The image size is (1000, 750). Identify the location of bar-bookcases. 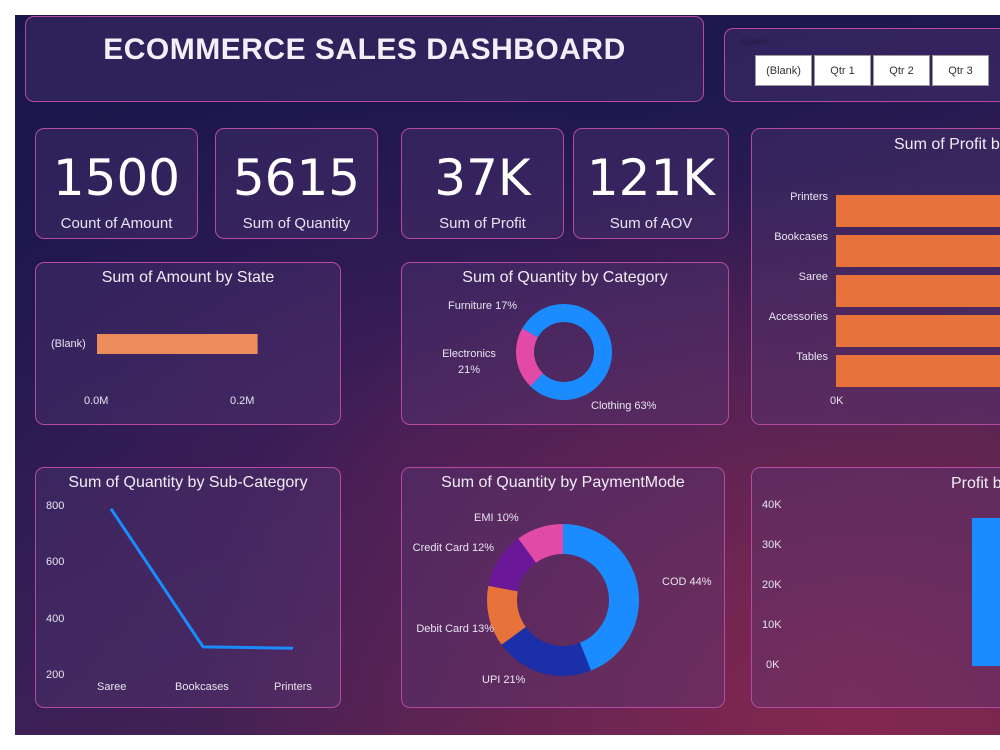
(918, 251).